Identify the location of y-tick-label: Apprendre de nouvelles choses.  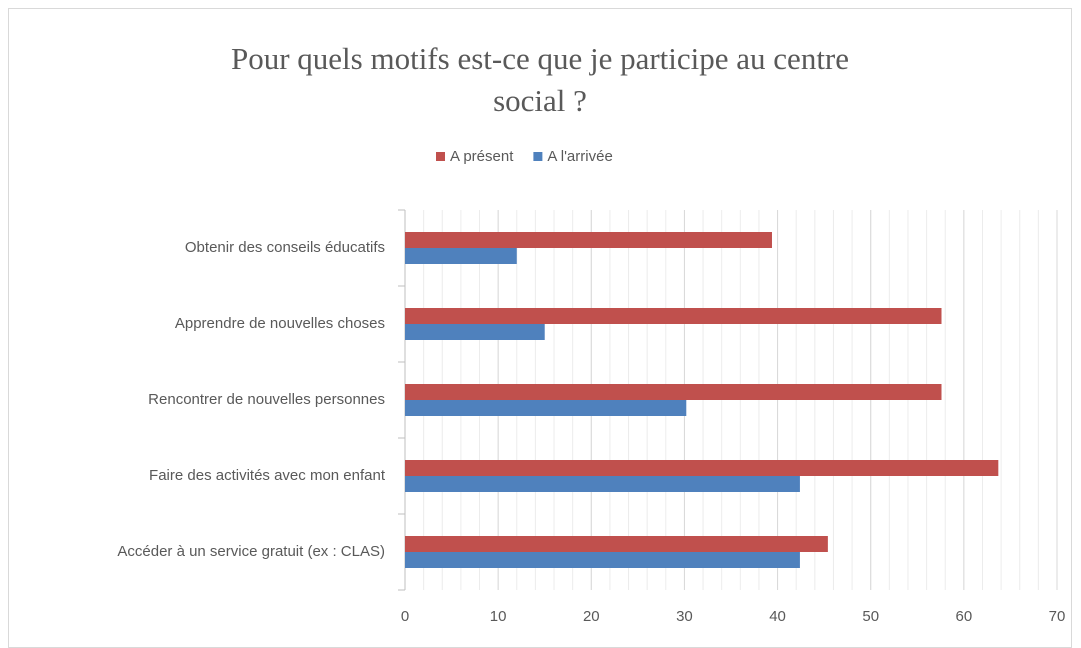
(280, 323).